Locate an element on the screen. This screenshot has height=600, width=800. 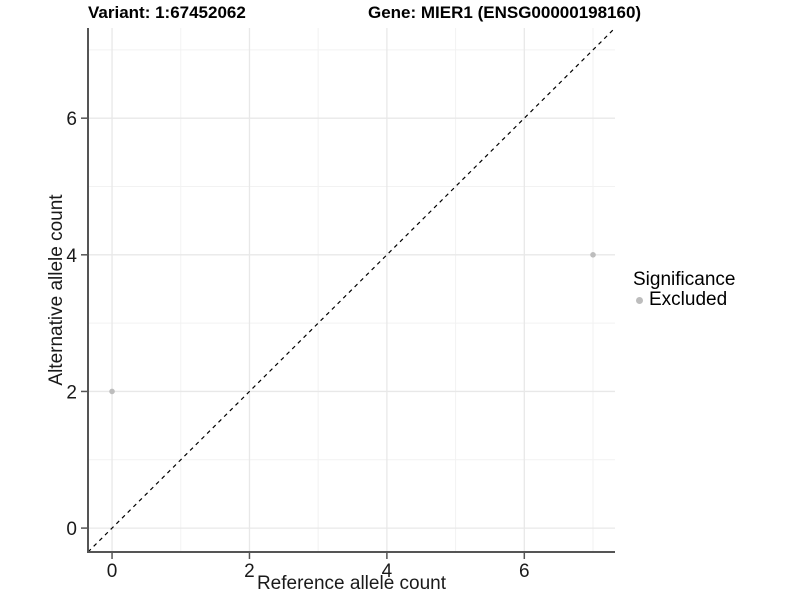
plot-title-variant: Variant: 1:67452062 is located at coordinates (167, 12).